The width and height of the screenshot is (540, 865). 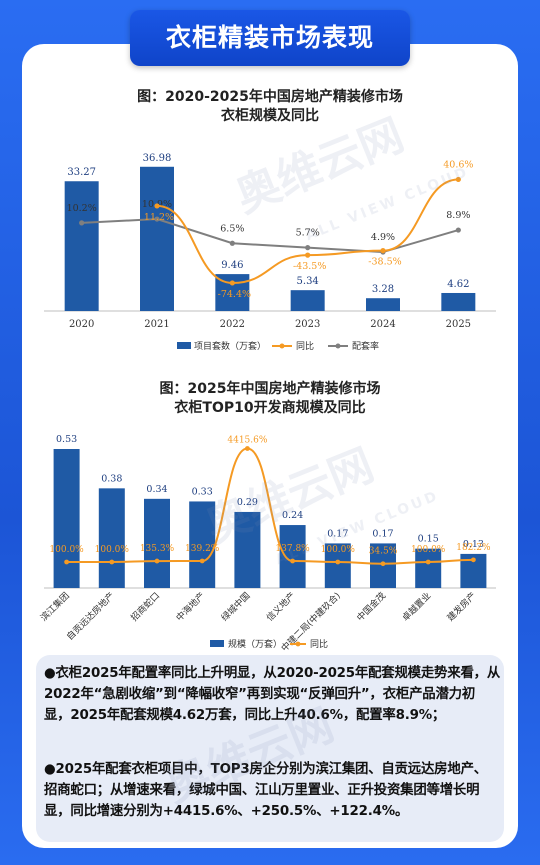 I want to click on chart1-yoy-label: -43.5%, so click(x=309, y=266).